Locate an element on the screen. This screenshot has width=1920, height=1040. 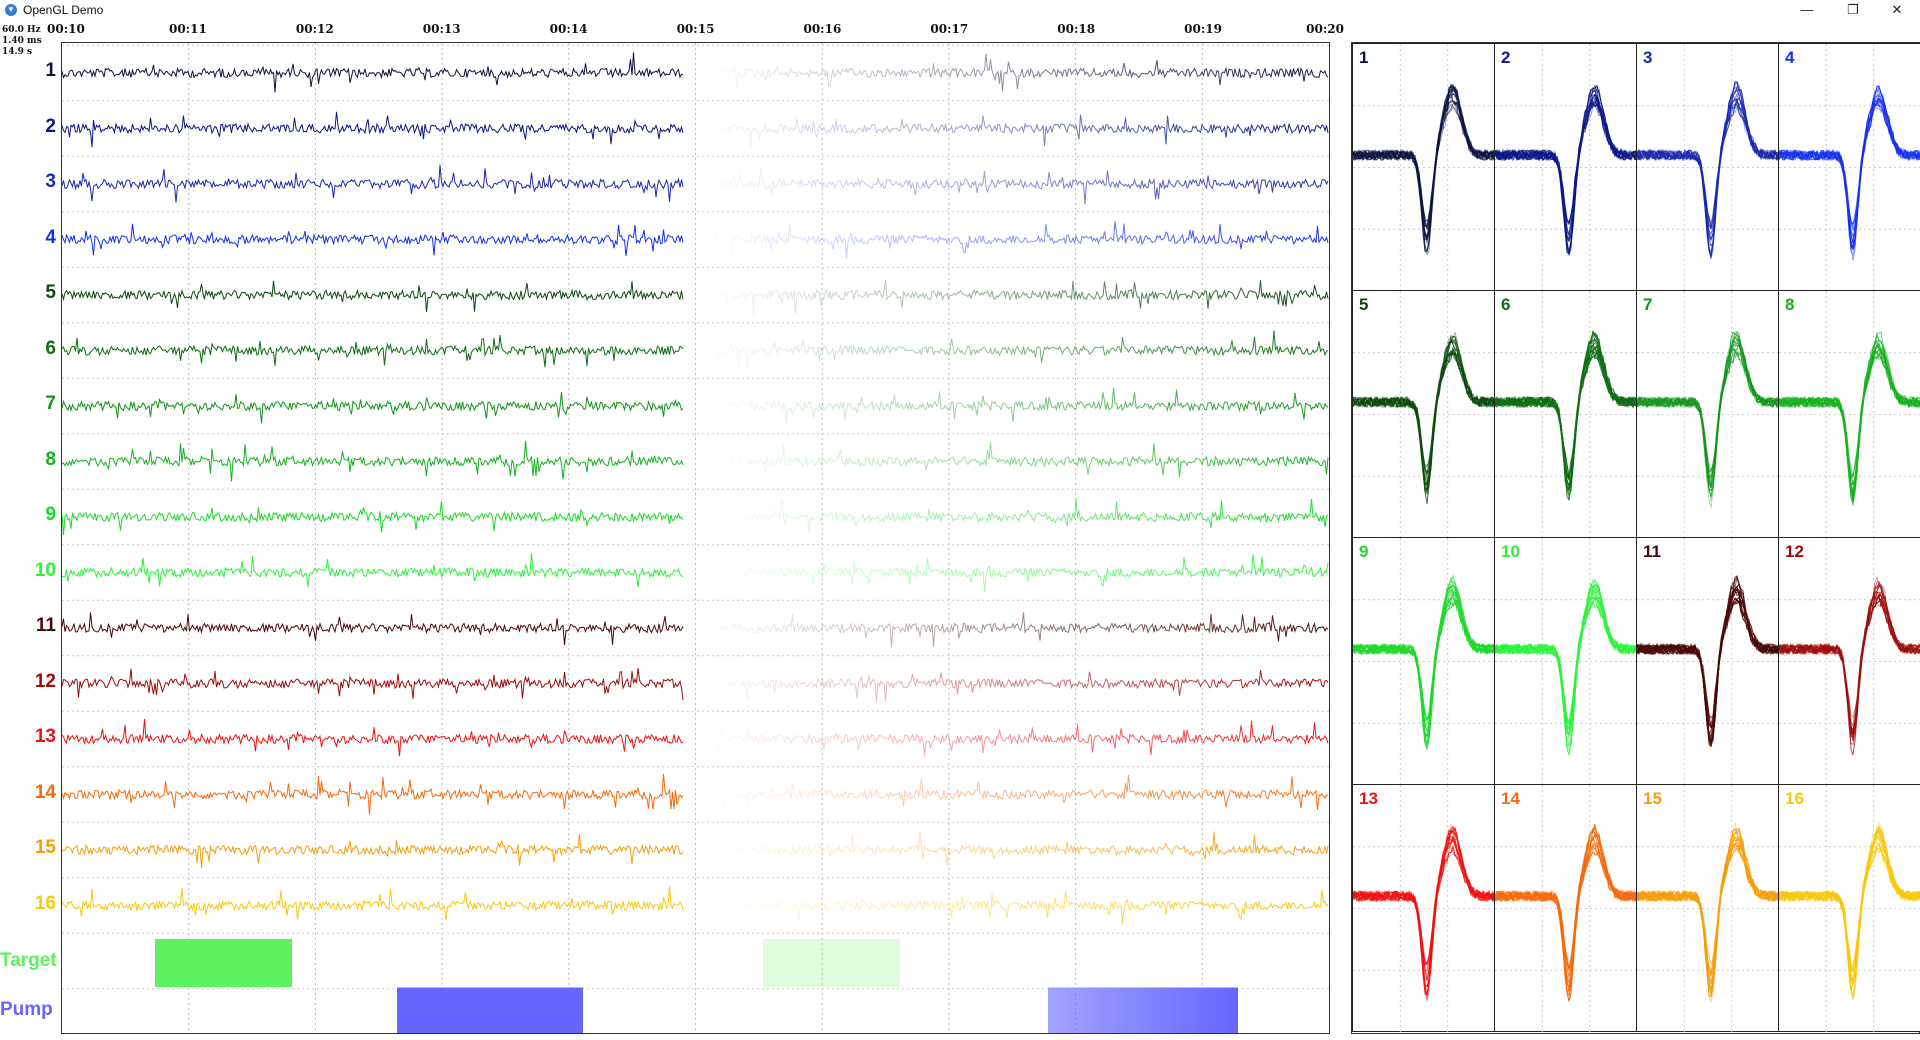
time-tick-label: 00:14 is located at coordinates (568, 29).